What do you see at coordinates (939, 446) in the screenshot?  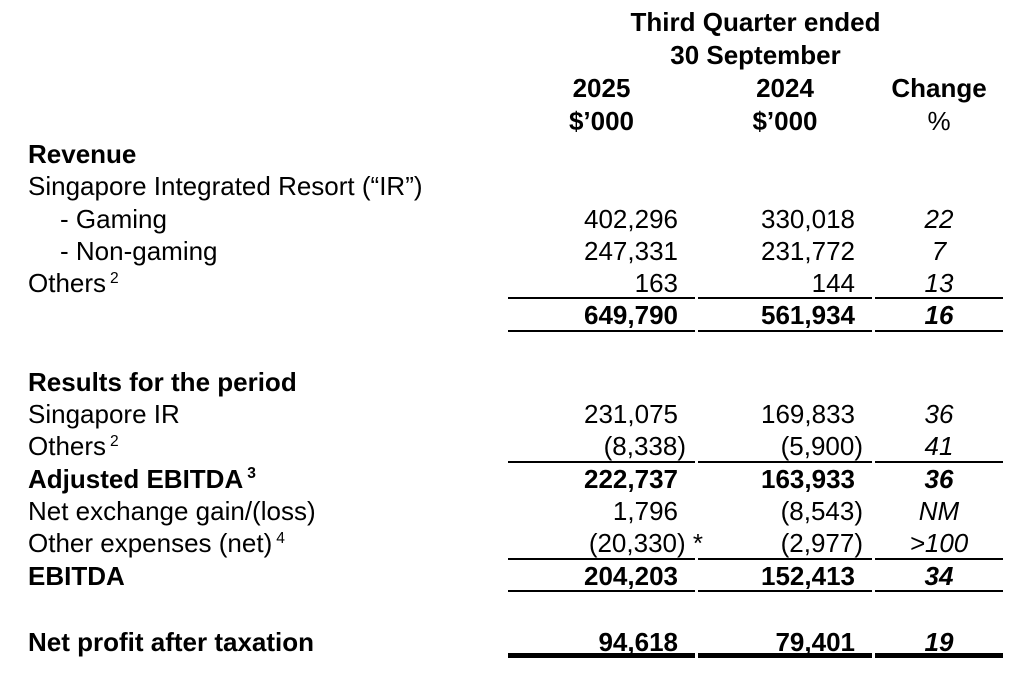 I see `value-change-pct: 41` at bounding box center [939, 446].